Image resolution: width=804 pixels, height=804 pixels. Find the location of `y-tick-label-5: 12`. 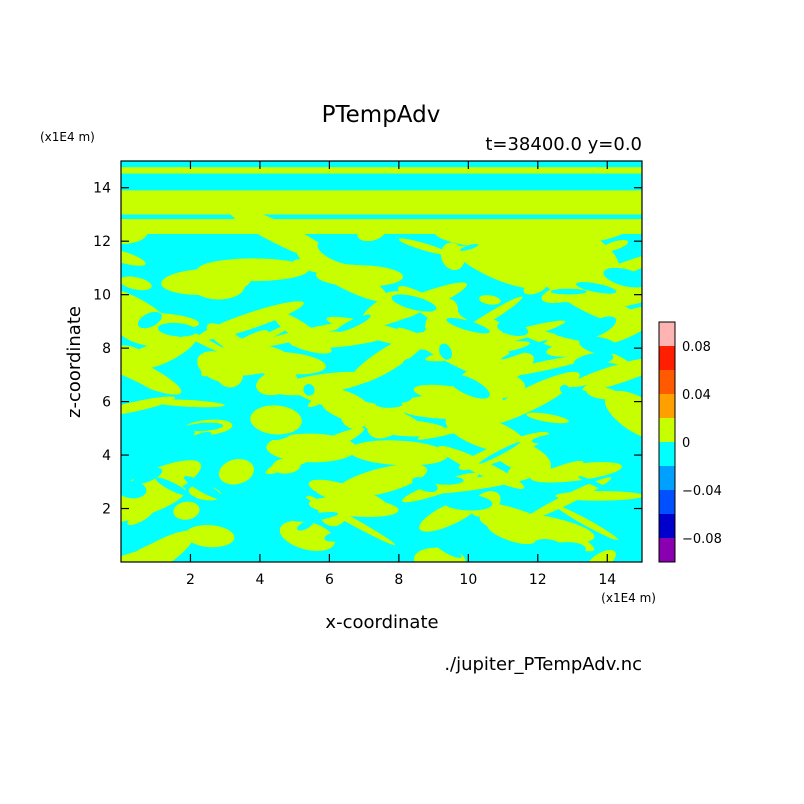

y-tick-label-5: 12 is located at coordinates (102, 242).